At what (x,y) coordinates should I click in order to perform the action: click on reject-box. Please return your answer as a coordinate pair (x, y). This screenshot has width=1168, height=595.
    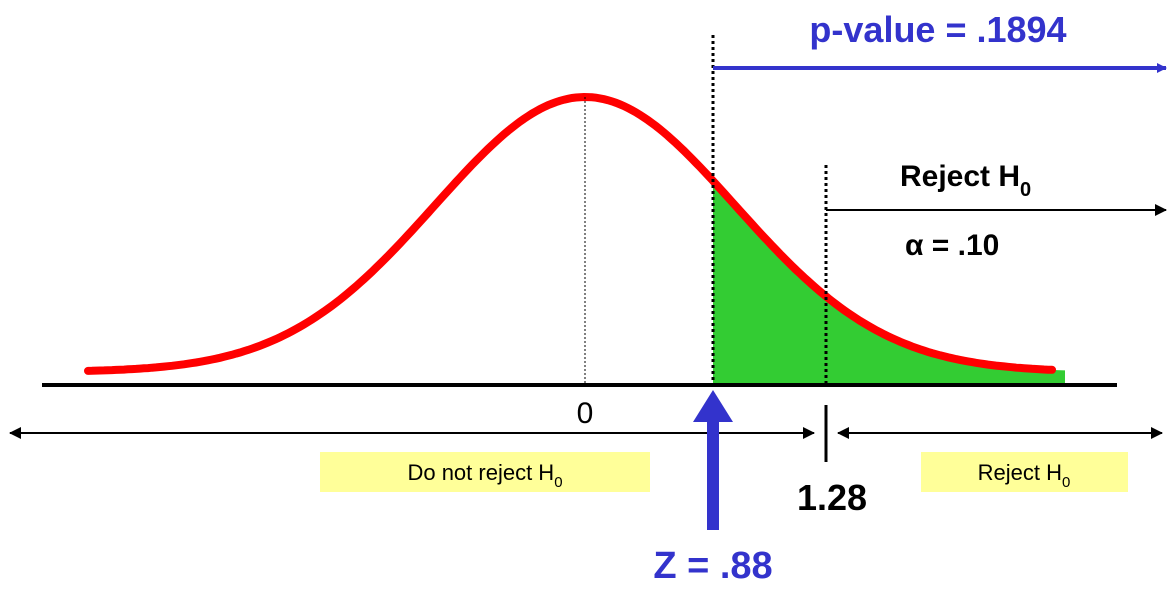
    Looking at the image, I should click on (1024, 472).